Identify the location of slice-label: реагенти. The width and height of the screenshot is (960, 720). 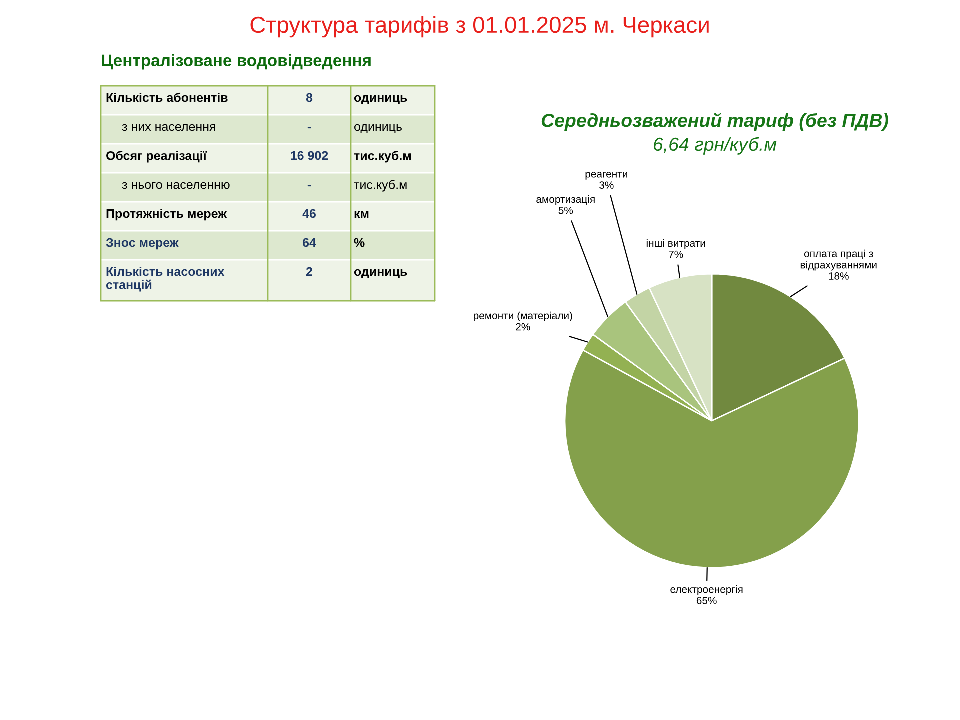
(607, 176).